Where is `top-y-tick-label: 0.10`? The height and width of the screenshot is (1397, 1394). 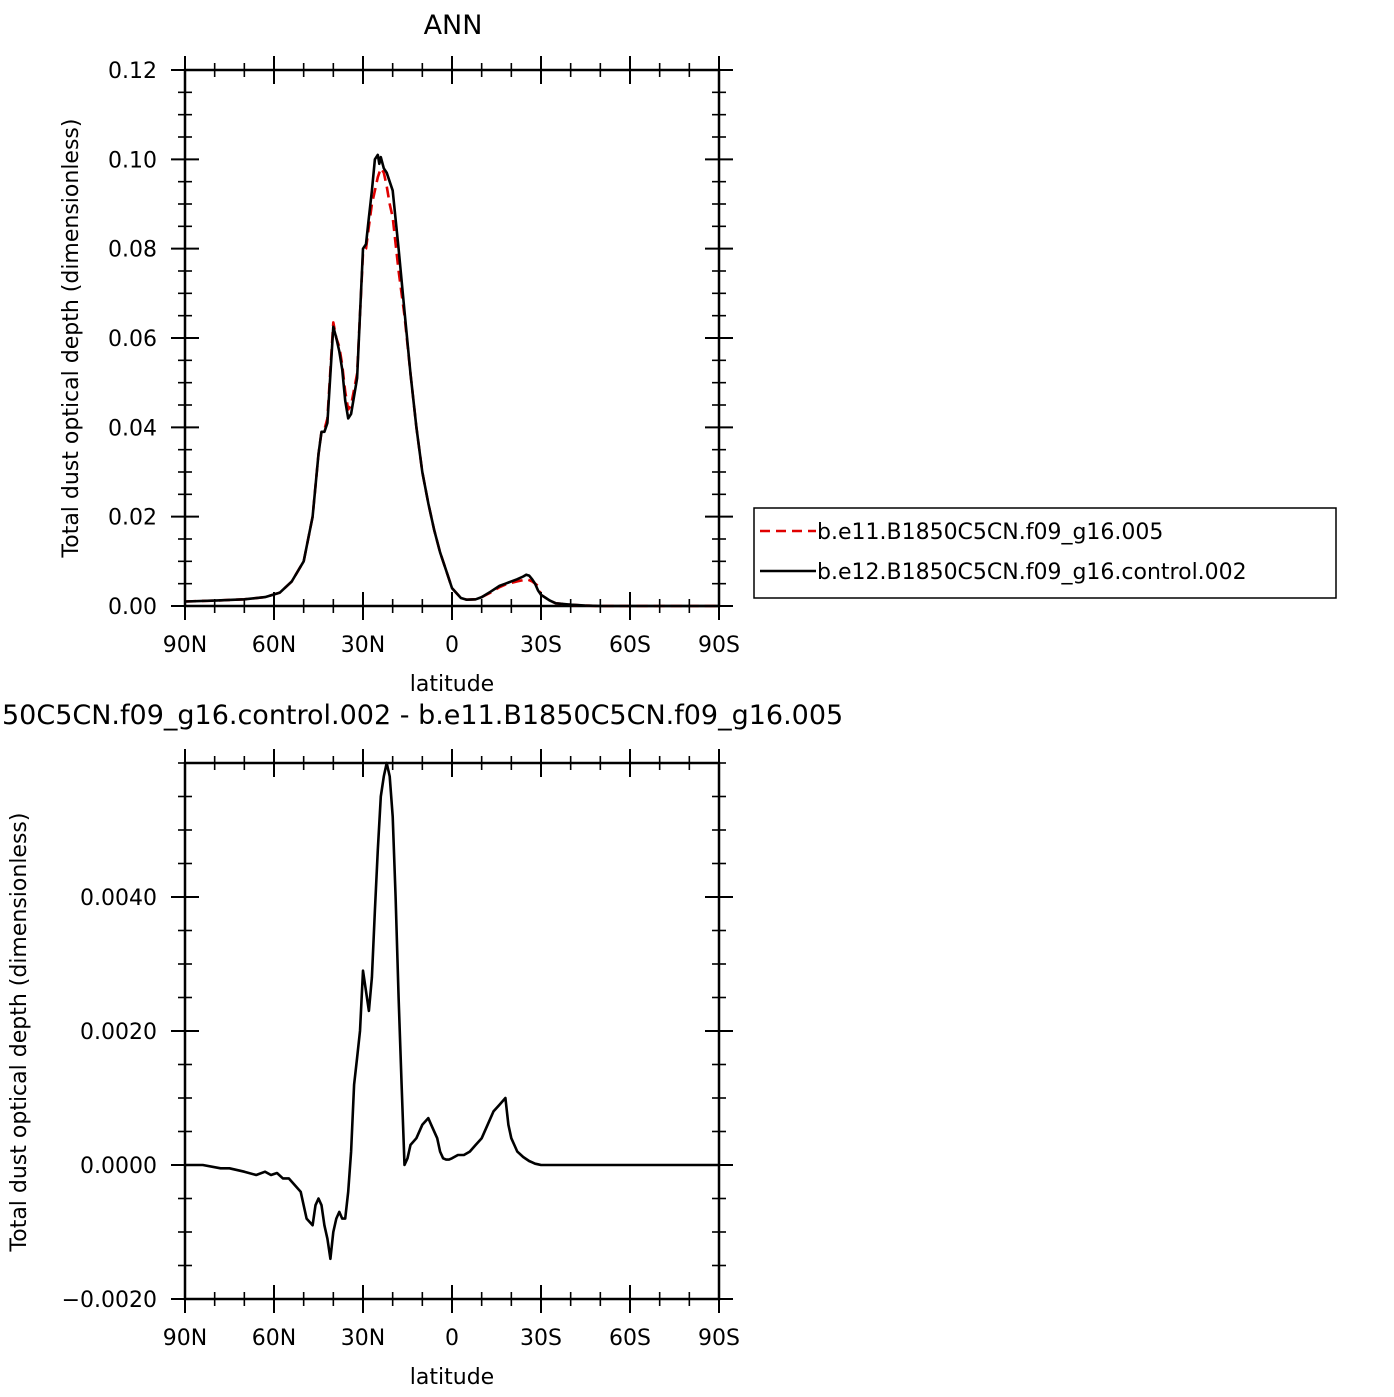 top-y-tick-label: 0.10 is located at coordinates (132, 160).